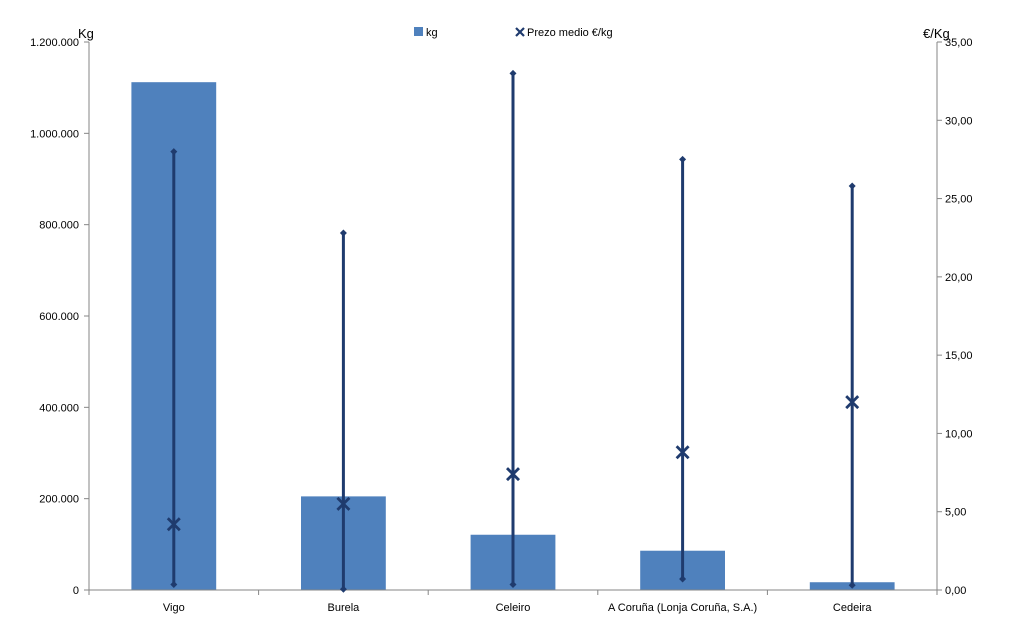 The width and height of the screenshot is (1014, 618). Describe the element at coordinates (344, 608) in the screenshot. I see `x-tick-label-1: Burela` at that location.